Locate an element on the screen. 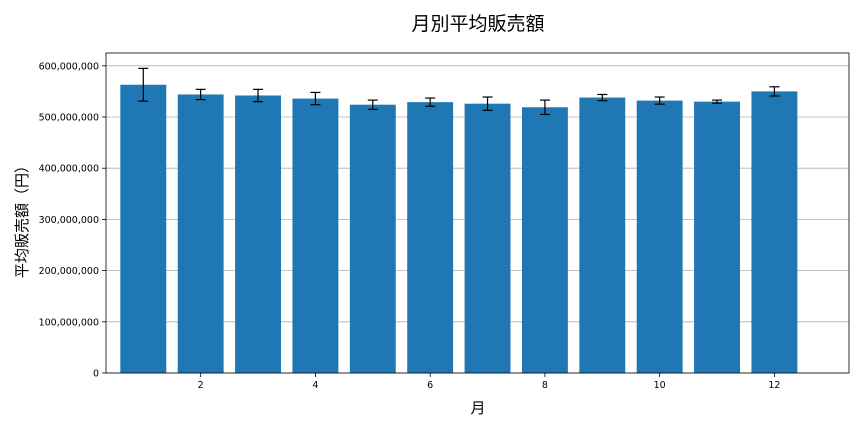 The width and height of the screenshot is (864, 432). x-tick-label: 12 is located at coordinates (774, 385).